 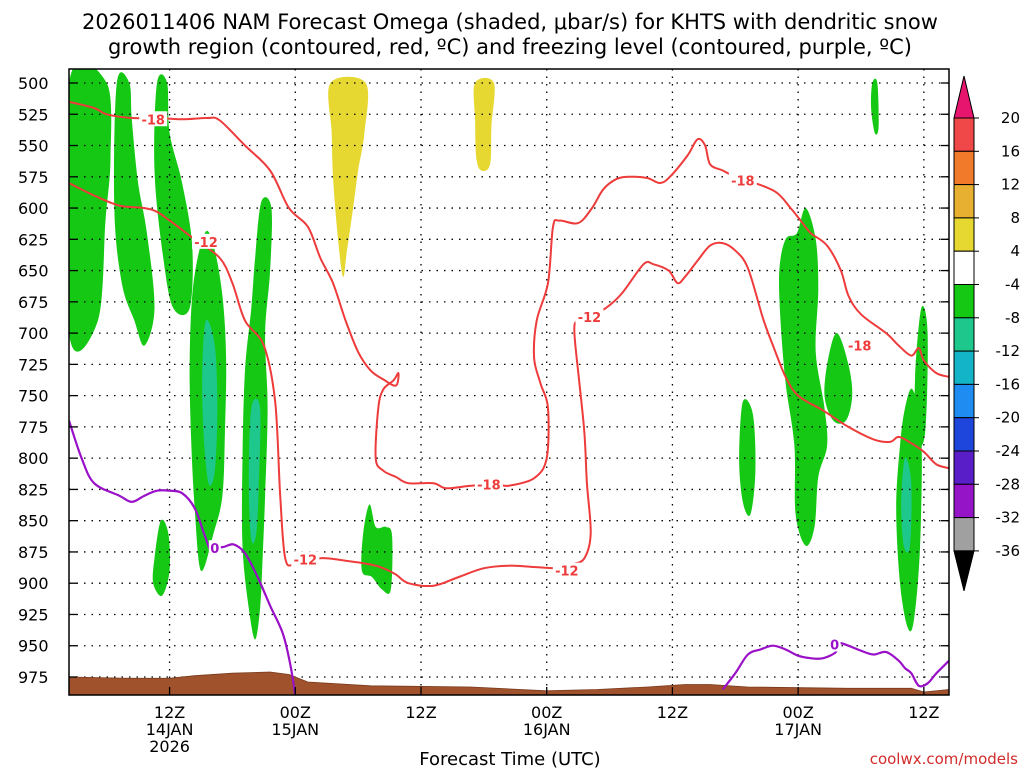 I want to click on colorbar-label-11: -28, so click(x=1008, y=484).